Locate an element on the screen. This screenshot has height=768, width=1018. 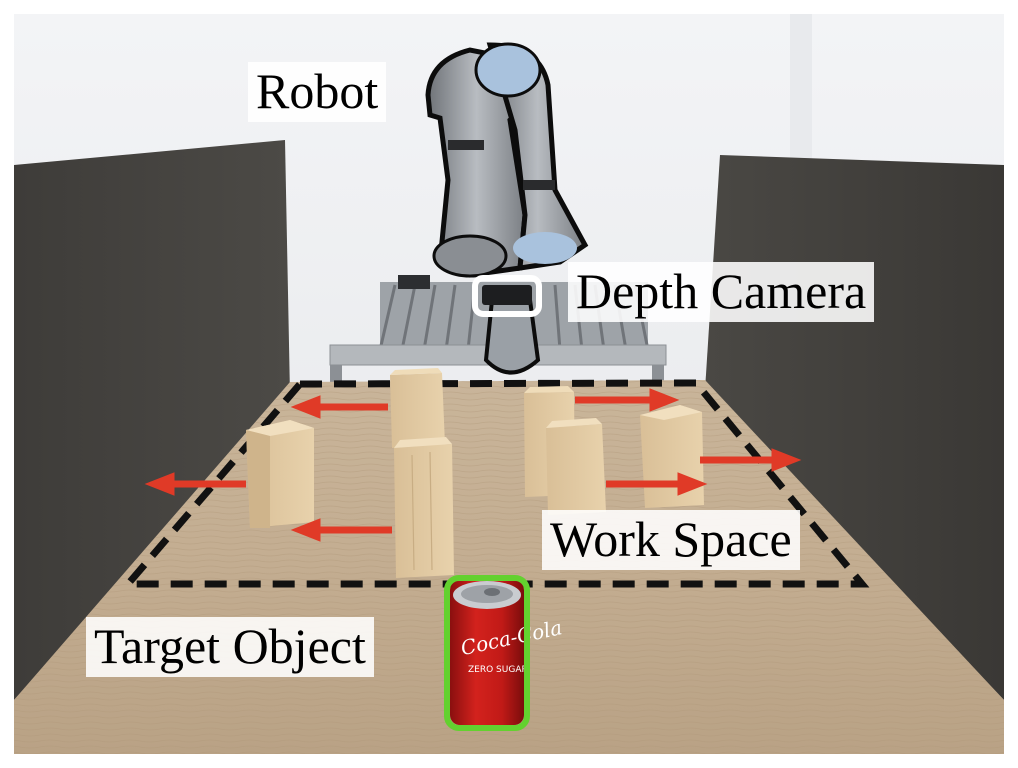
push-arrows is located at coordinates (473, 465).